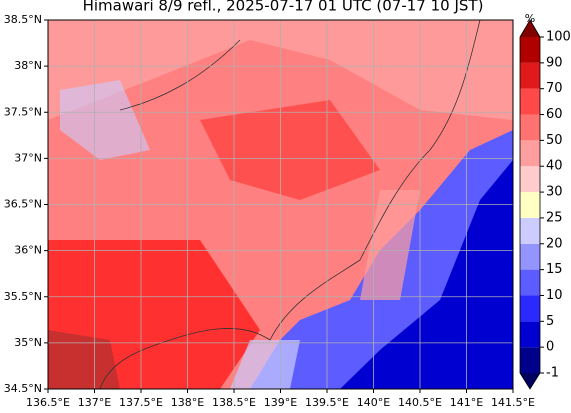 Image resolution: width=571 pixels, height=413 pixels. What do you see at coordinates (554, 243) in the screenshot?
I see `colorbar-tick-label: 20` at bounding box center [554, 243].